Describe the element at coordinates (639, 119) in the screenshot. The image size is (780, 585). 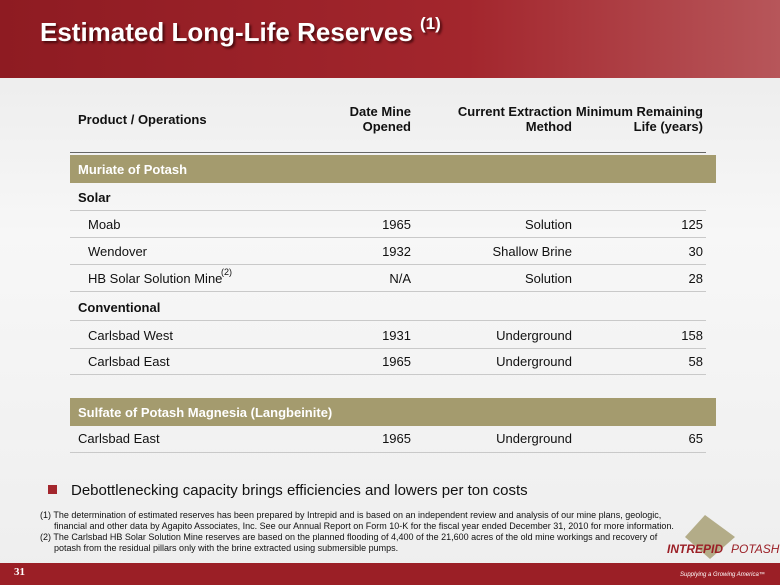
I see `column-header: Minimum Remaining Life (years)` at that location.